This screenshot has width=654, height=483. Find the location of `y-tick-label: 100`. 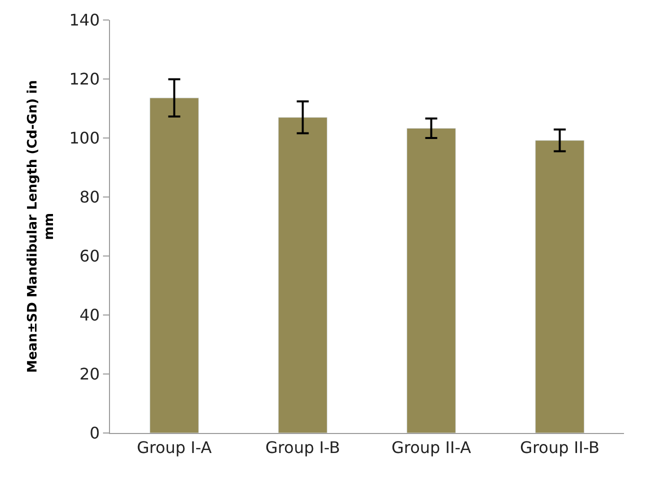

y-tick-label: 100 is located at coordinates (84, 138).